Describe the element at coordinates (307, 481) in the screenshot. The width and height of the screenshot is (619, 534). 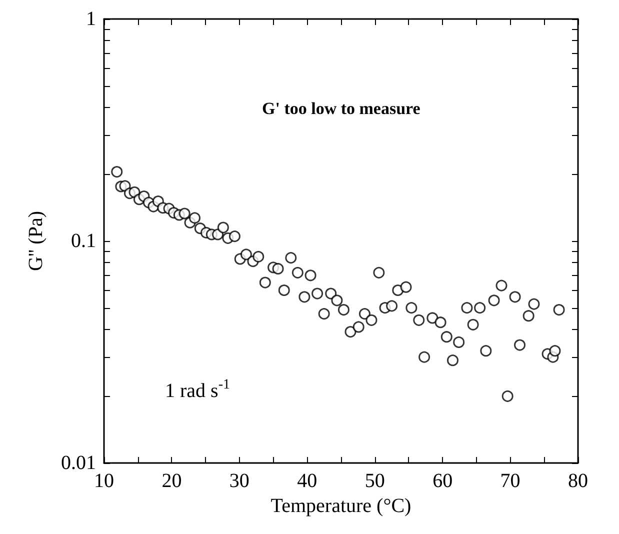
I see `x-tick-label: 40` at that location.